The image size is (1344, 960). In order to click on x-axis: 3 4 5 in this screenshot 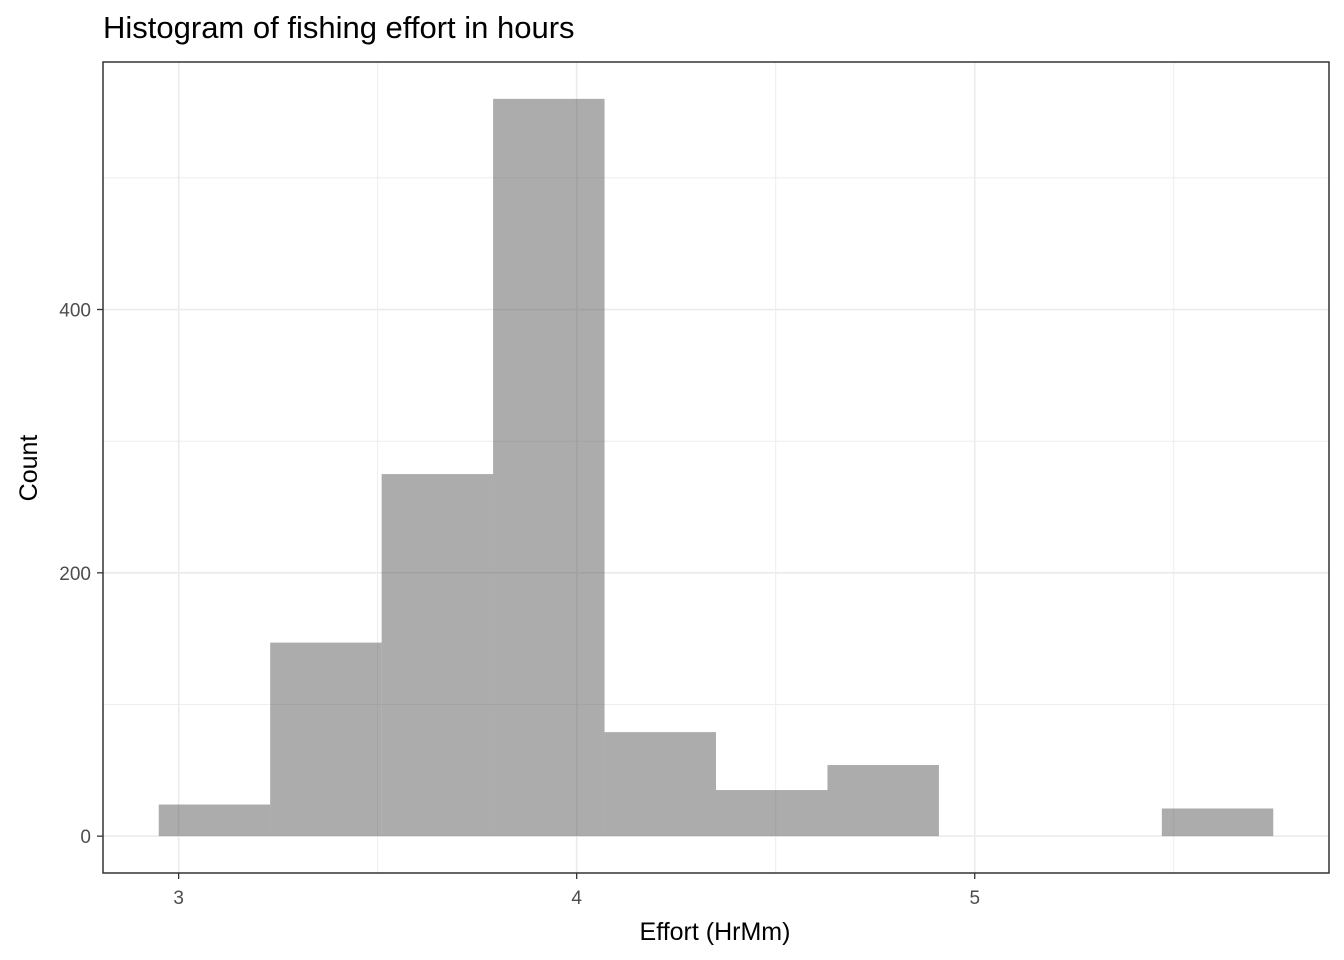, I will do `click(576, 891)`.